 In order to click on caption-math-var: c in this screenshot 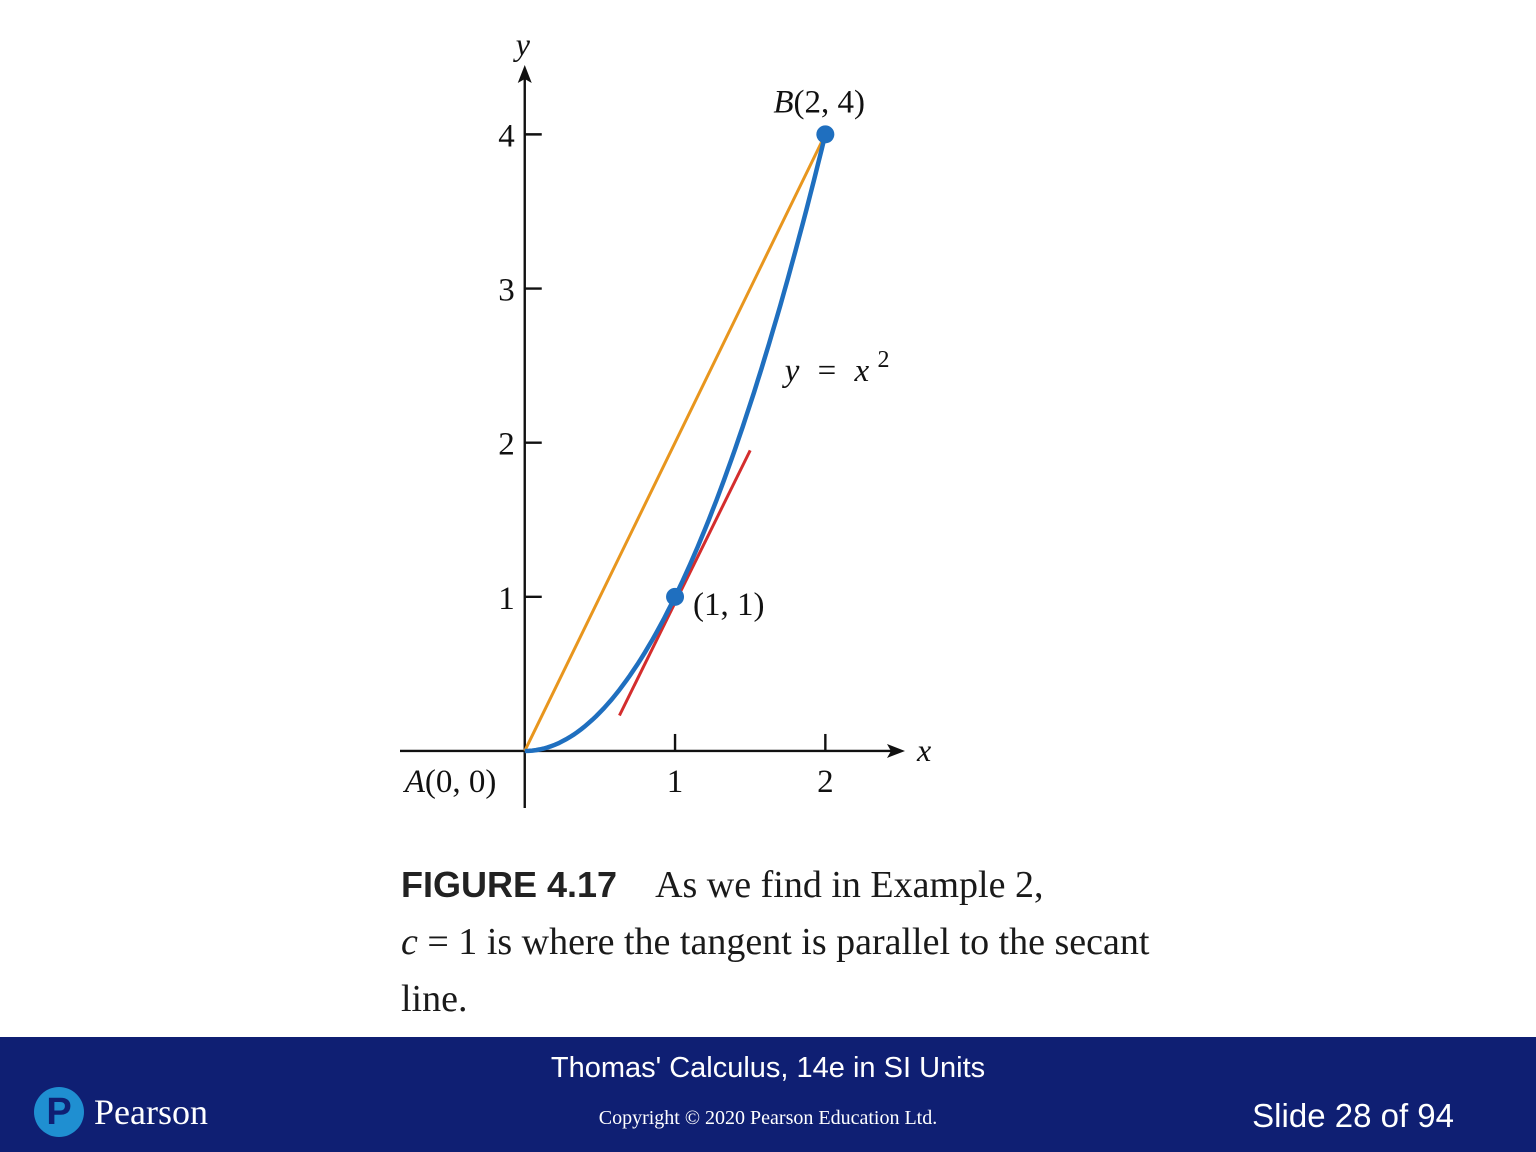, I will do `click(409, 942)`.